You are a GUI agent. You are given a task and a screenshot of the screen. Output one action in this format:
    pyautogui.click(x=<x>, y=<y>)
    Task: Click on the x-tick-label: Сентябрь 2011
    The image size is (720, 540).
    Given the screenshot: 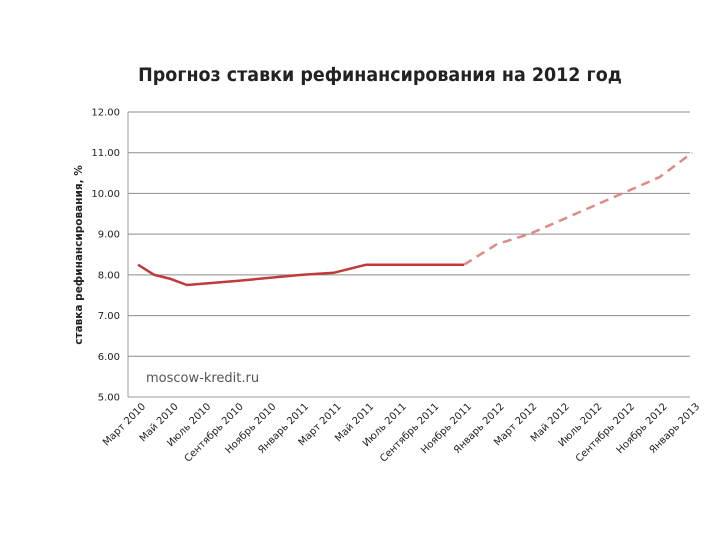 What is the action you would take?
    pyautogui.click(x=409, y=432)
    